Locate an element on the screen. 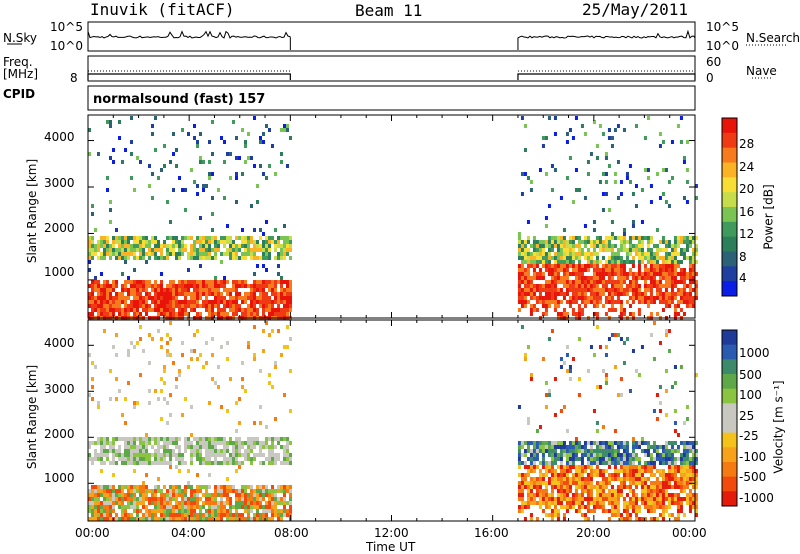 This screenshot has height=554, width=800. power-cb-label-28: 28 is located at coordinates (747, 144).